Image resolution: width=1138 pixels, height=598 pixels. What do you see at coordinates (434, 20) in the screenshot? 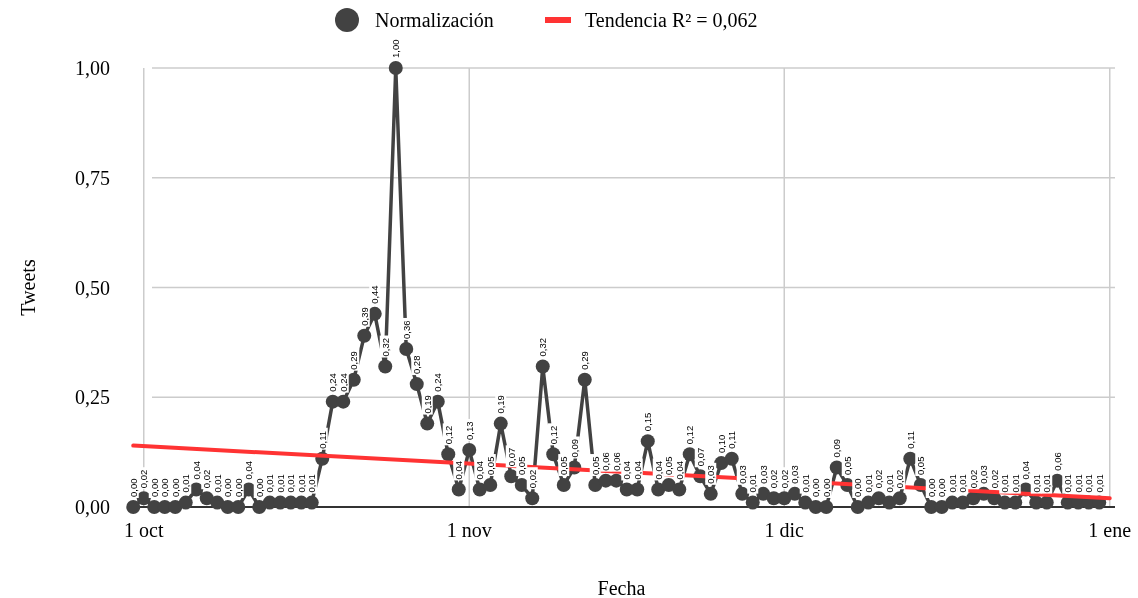
I see `legend-label: Normalización` at bounding box center [434, 20].